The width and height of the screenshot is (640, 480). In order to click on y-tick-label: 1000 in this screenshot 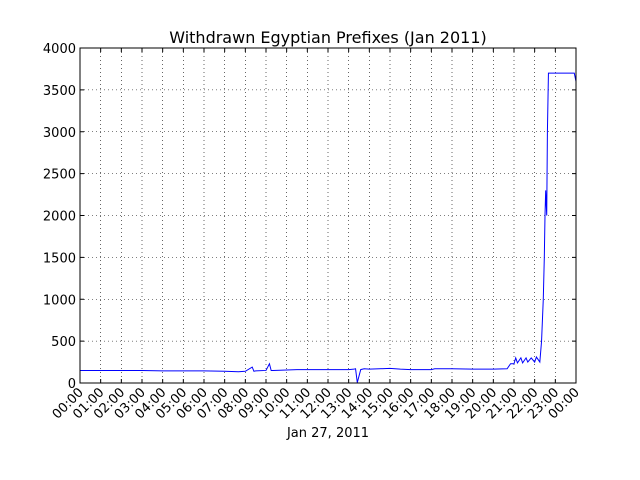, I will do `click(59, 300)`.